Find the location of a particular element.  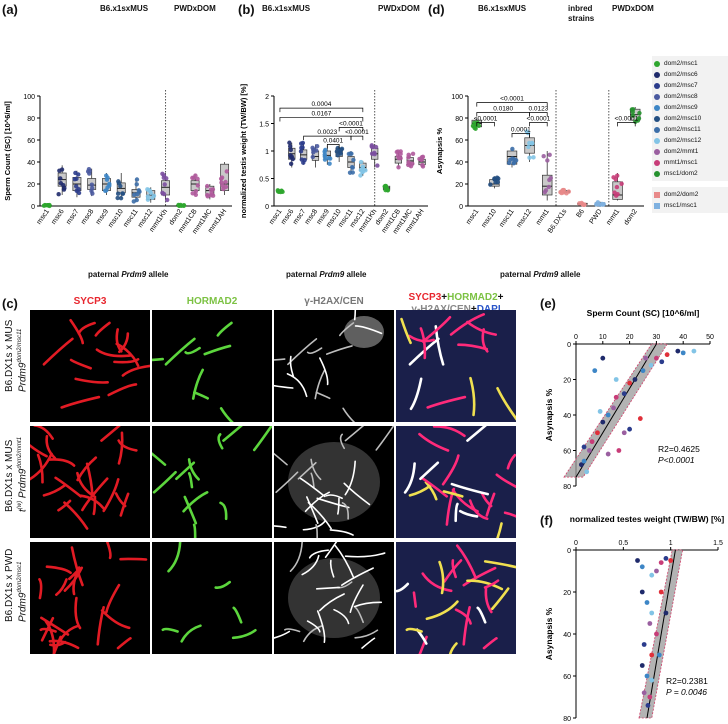

header-b6-b: B6.x1sxMUS is located at coordinates (286, 8).